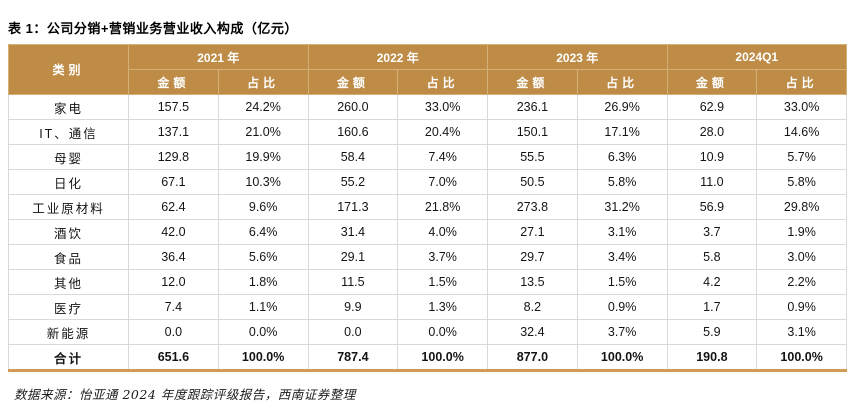  What do you see at coordinates (173, 157) in the screenshot?
I see `amount-cell: 129.8` at bounding box center [173, 157].